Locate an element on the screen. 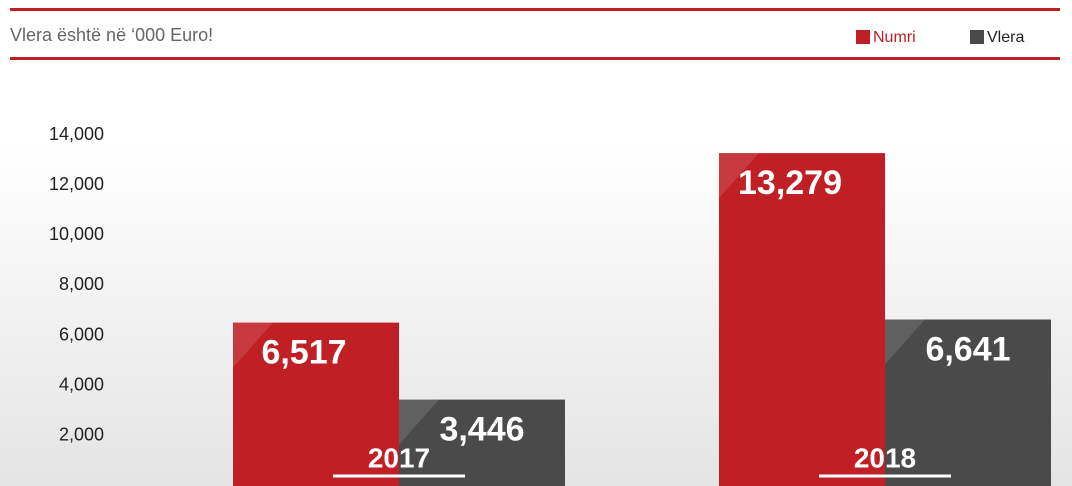 Image resolution: width=1072 pixels, height=486 pixels. legend-label: Vlera is located at coordinates (1005, 37).